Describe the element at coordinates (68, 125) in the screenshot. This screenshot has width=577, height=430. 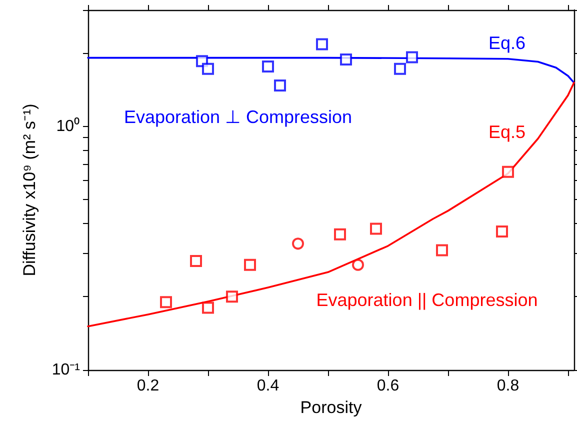
I see `y-tick-label: 10⁰` at that location.